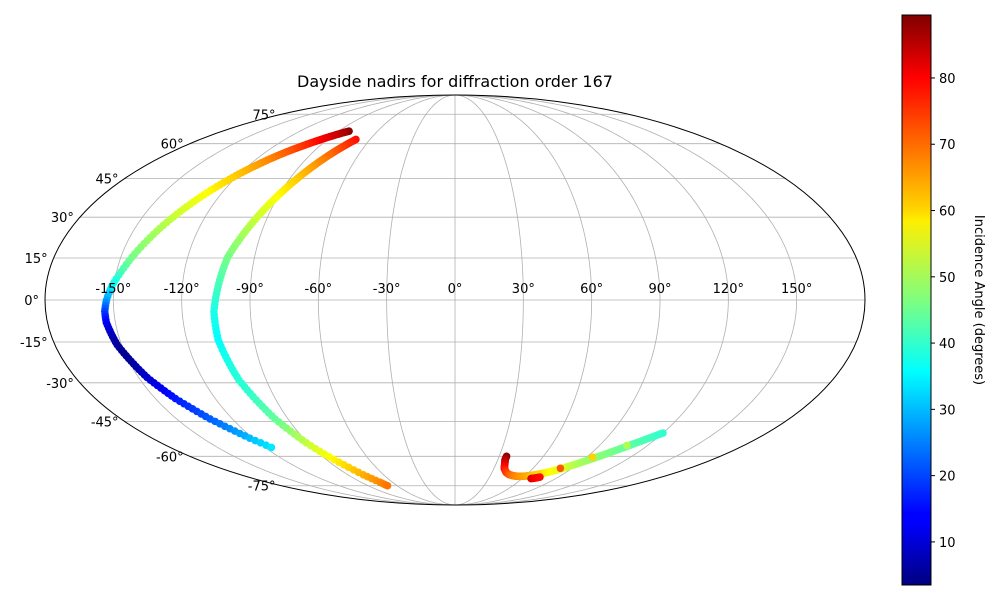  Describe the element at coordinates (250, 289) in the screenshot. I see `lon-tick-label: -90°` at that location.